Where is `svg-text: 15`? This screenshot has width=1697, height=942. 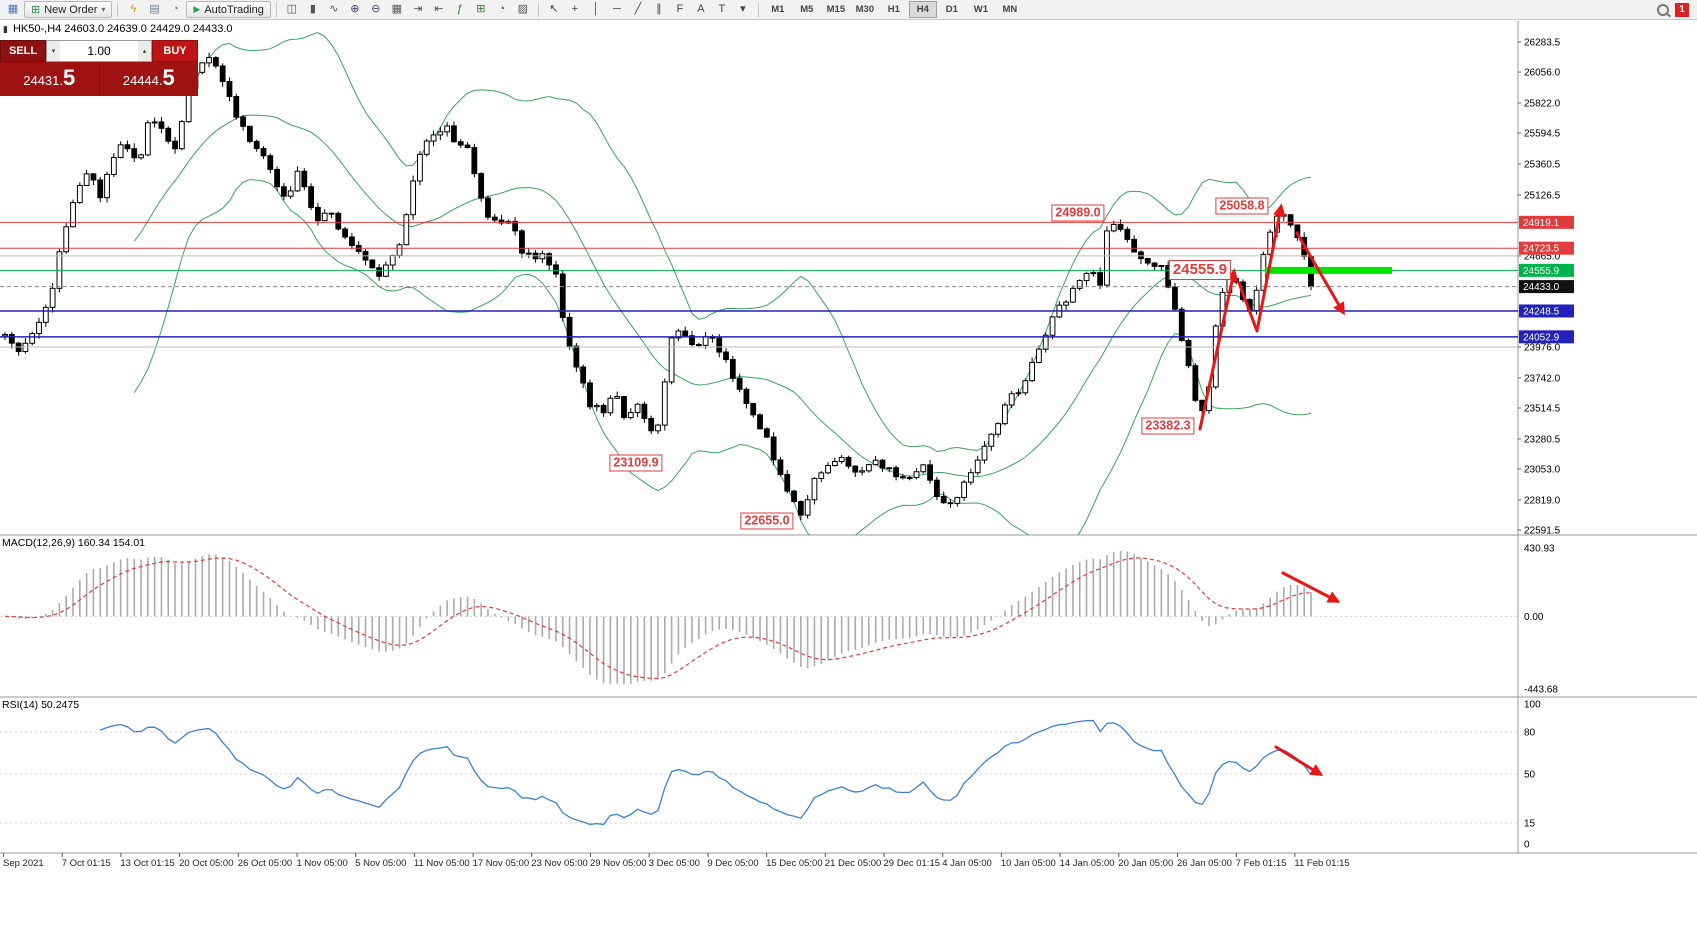 svg-text: 15 is located at coordinates (1530, 824).